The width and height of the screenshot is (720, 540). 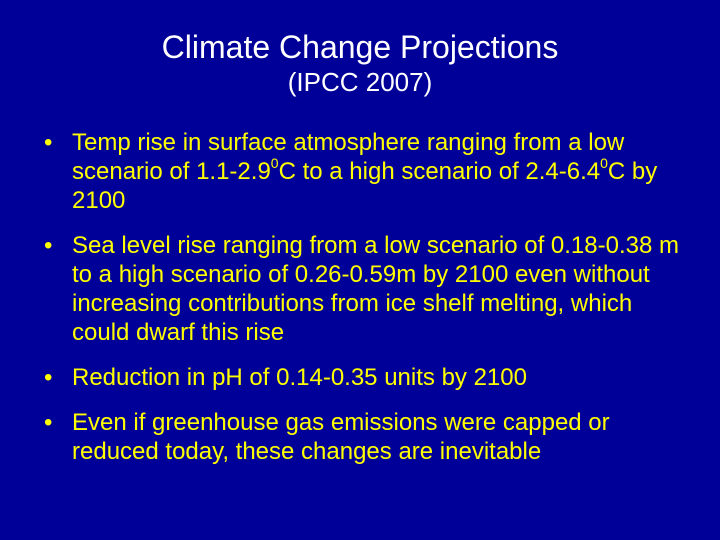 What do you see at coordinates (360, 47) in the screenshot?
I see `slide-title: Climate Change Projections` at bounding box center [360, 47].